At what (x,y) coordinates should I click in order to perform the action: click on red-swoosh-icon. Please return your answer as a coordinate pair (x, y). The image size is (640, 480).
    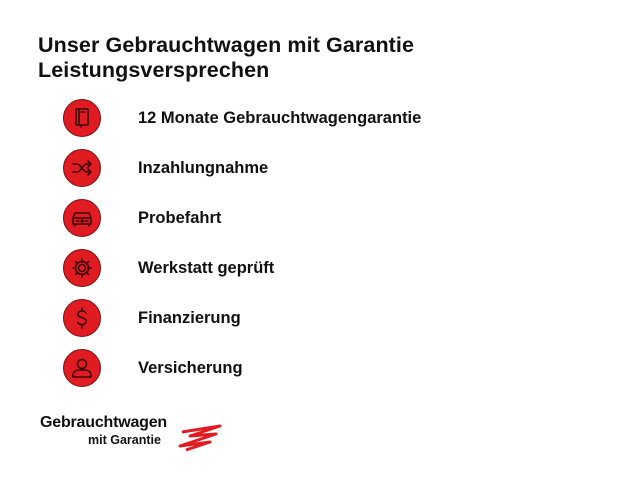
    Looking at the image, I should click on (200, 438).